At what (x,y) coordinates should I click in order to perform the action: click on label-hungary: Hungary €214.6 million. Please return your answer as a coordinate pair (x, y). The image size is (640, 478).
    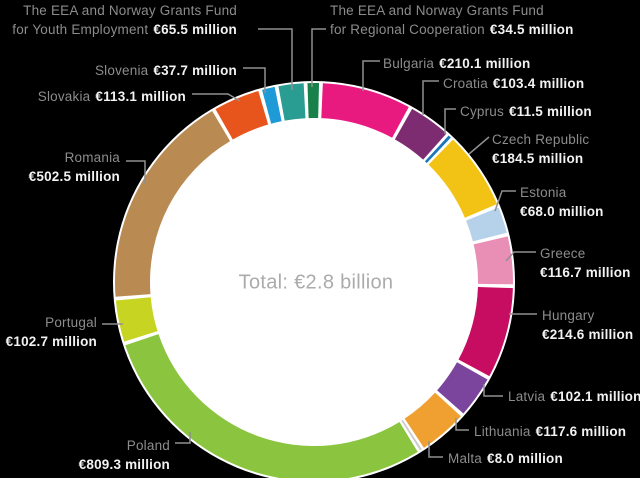
    Looking at the image, I should click on (587, 325).